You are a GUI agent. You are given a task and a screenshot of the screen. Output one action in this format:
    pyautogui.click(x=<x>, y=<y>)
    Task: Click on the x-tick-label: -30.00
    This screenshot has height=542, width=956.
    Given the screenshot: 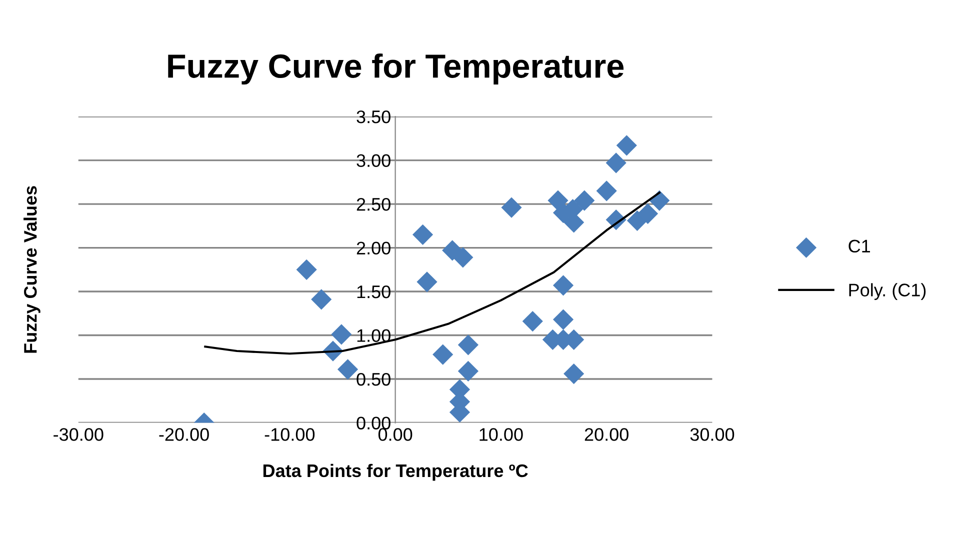 What is the action you would take?
    pyautogui.click(x=79, y=434)
    